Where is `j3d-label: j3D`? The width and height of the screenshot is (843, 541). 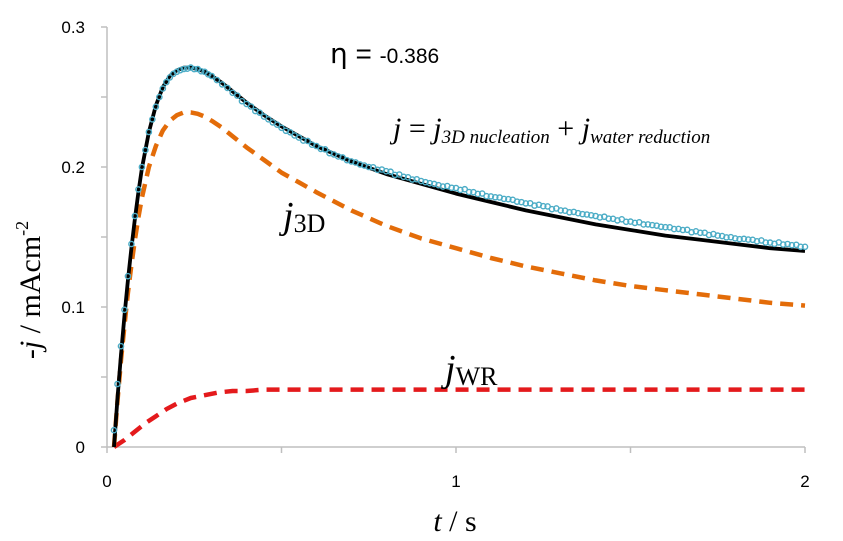
j3d-label: j3D is located at coordinates (301, 216).